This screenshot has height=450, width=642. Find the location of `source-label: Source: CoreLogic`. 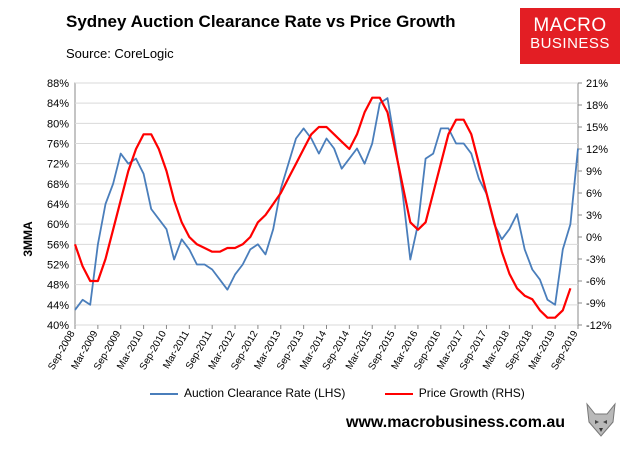

source-label: Source: CoreLogic is located at coordinates (120, 53).